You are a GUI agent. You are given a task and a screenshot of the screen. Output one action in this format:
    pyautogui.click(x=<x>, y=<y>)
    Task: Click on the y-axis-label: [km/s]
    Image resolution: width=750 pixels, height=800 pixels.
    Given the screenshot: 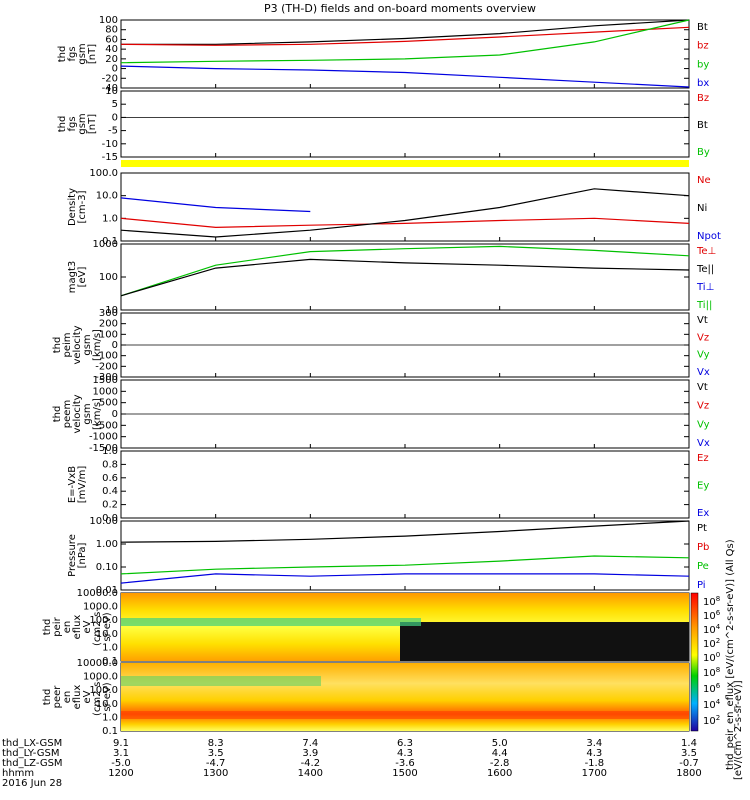 What is the action you would take?
    pyautogui.click(x=97, y=414)
    